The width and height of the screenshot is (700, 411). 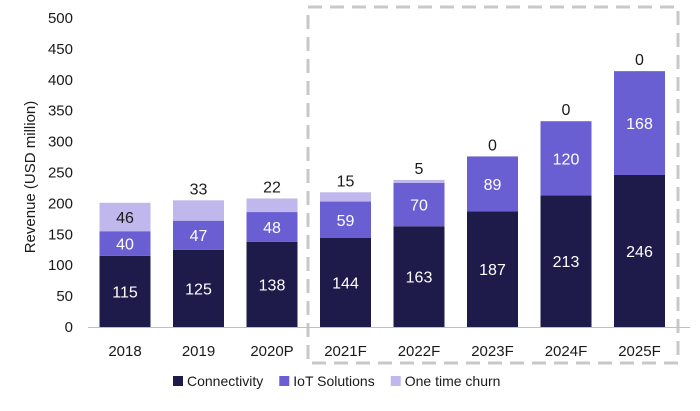 What do you see at coordinates (639, 351) in the screenshot?
I see `x-tick-label: 2025F` at bounding box center [639, 351].